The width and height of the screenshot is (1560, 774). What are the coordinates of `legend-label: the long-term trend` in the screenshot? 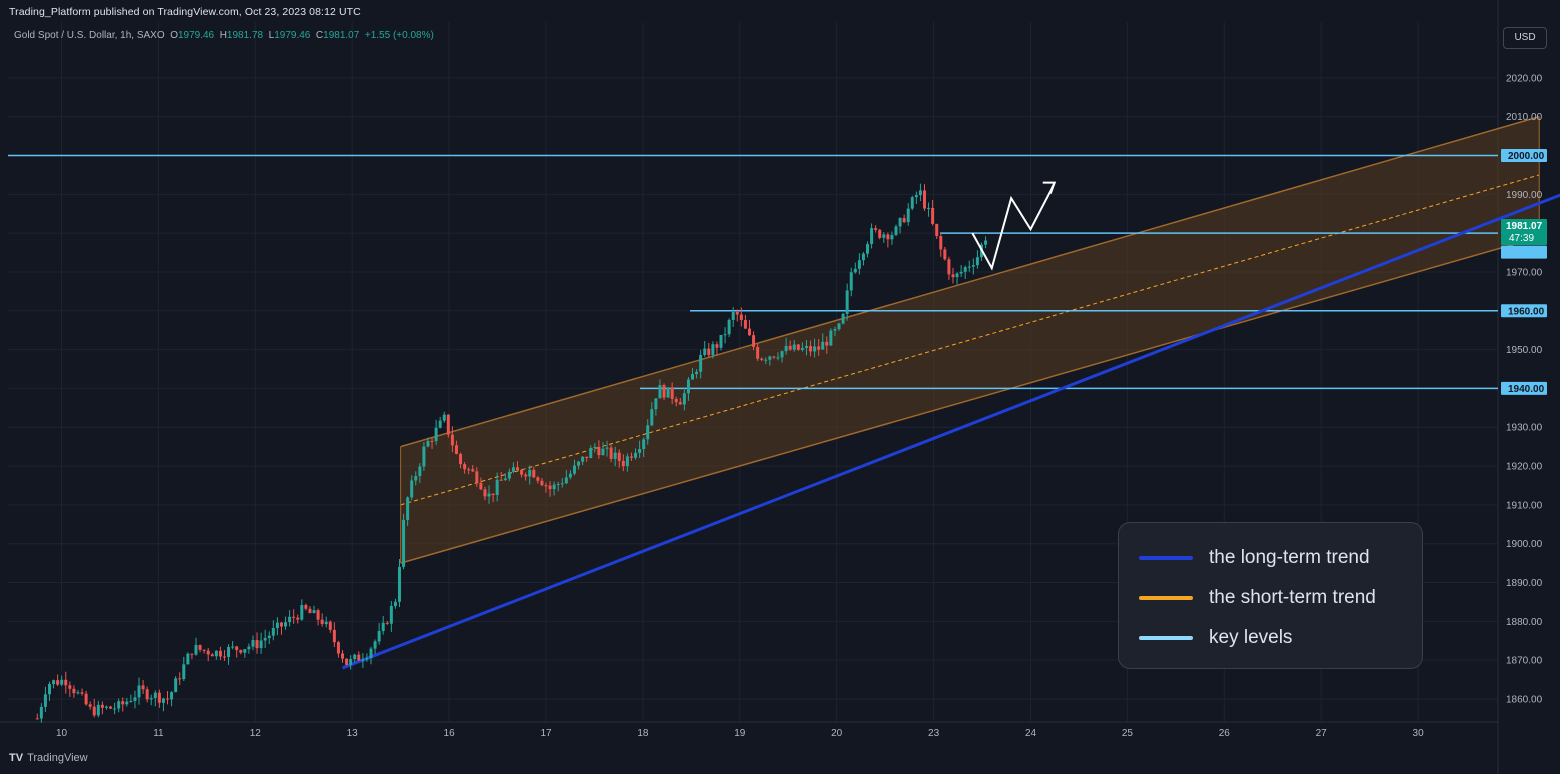 It's located at (1289, 557).